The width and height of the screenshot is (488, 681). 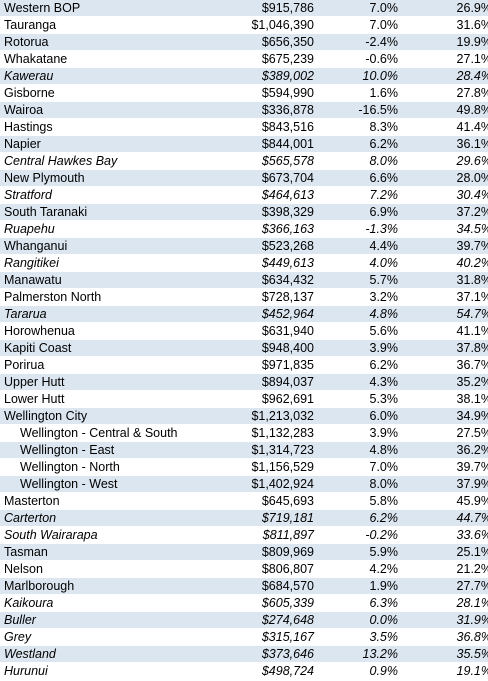 What do you see at coordinates (117, 246) in the screenshot?
I see `region-name-cell: Whanganui` at bounding box center [117, 246].